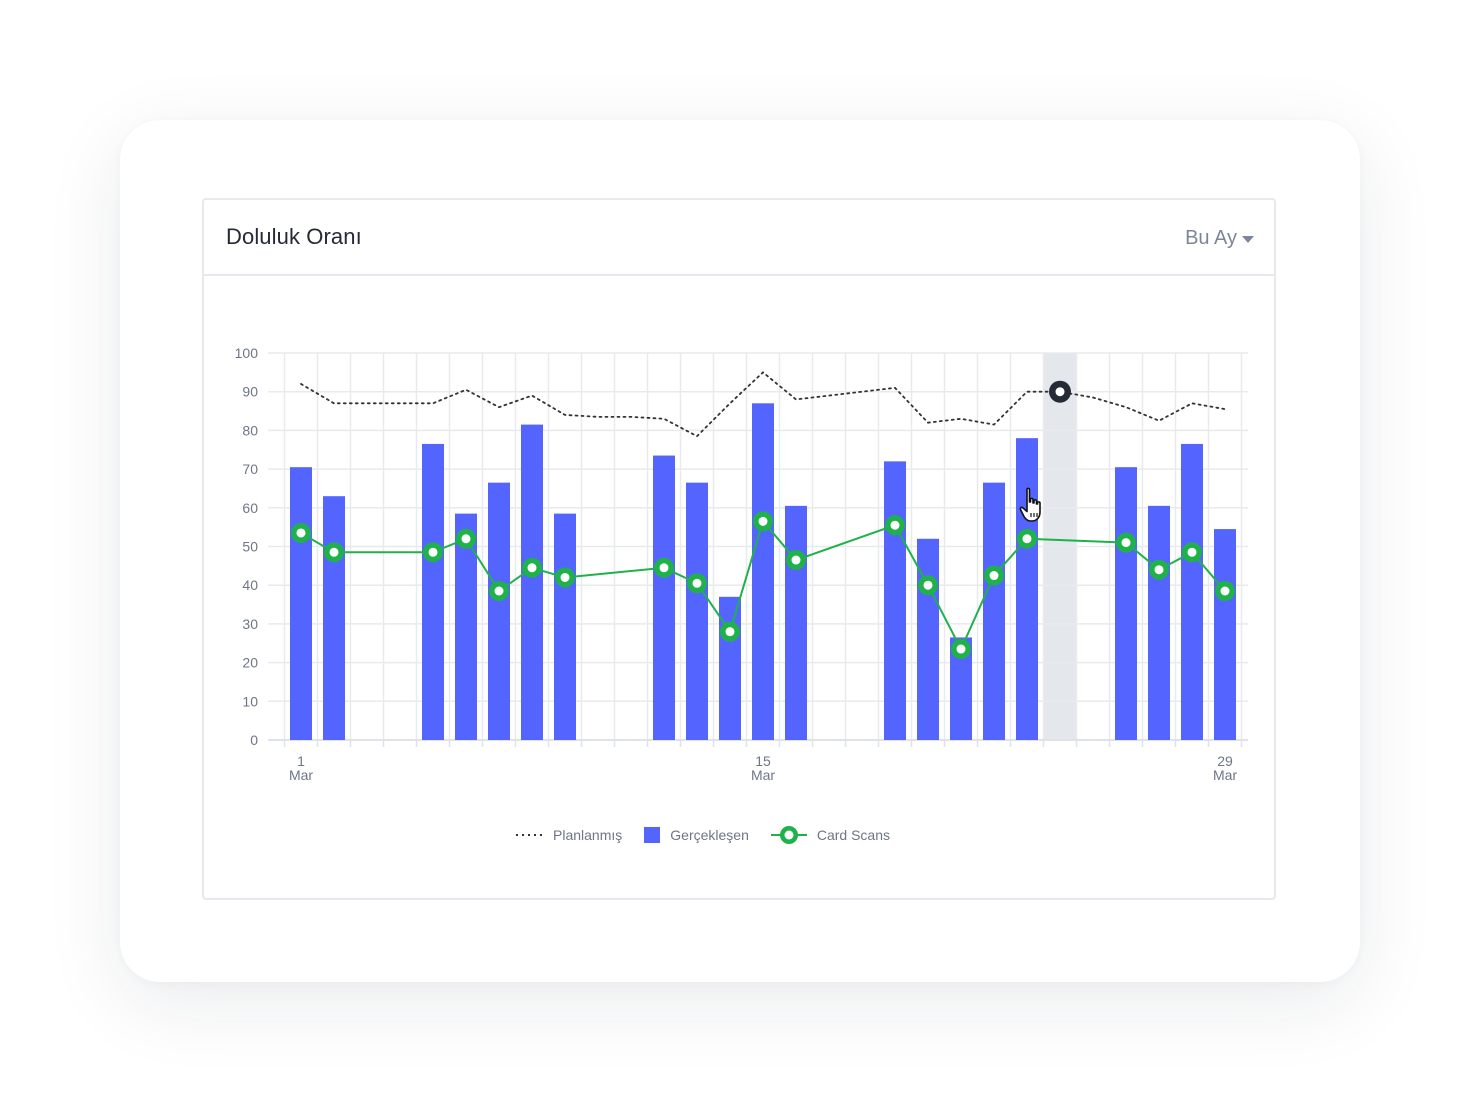 This screenshot has width=1480, height=1102. What do you see at coordinates (529, 835) in the screenshot?
I see `dotted-line-icon` at bounding box center [529, 835].